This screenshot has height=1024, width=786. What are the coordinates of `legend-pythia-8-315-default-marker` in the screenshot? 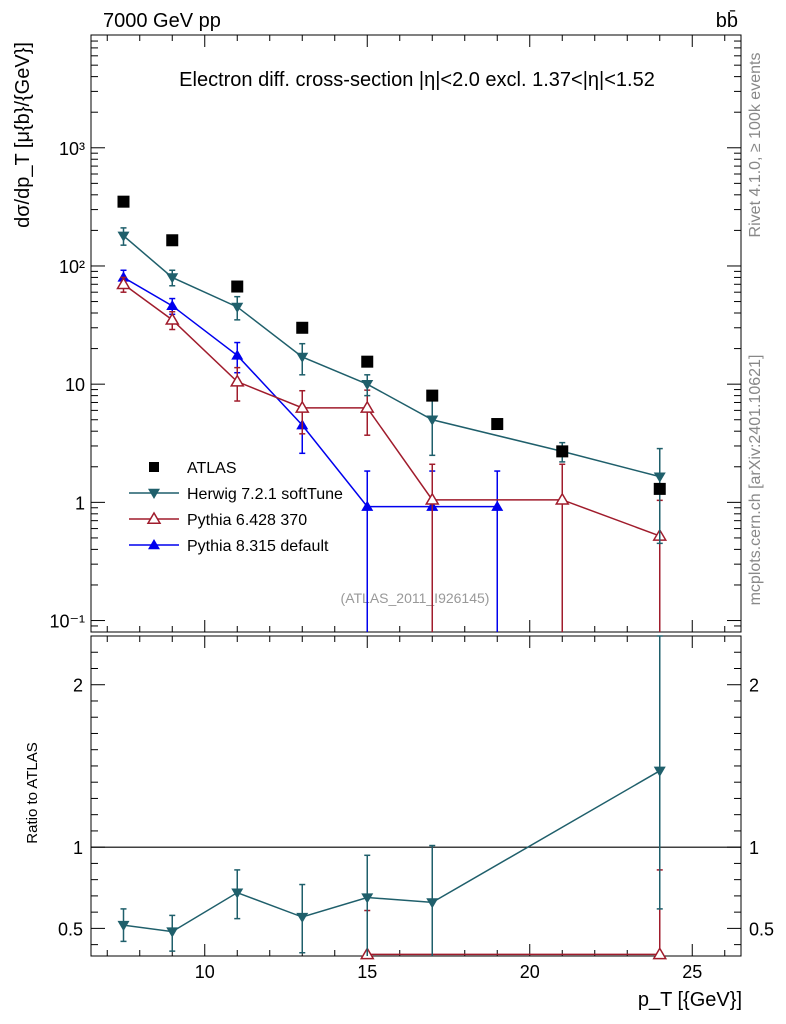 It's located at (154, 544).